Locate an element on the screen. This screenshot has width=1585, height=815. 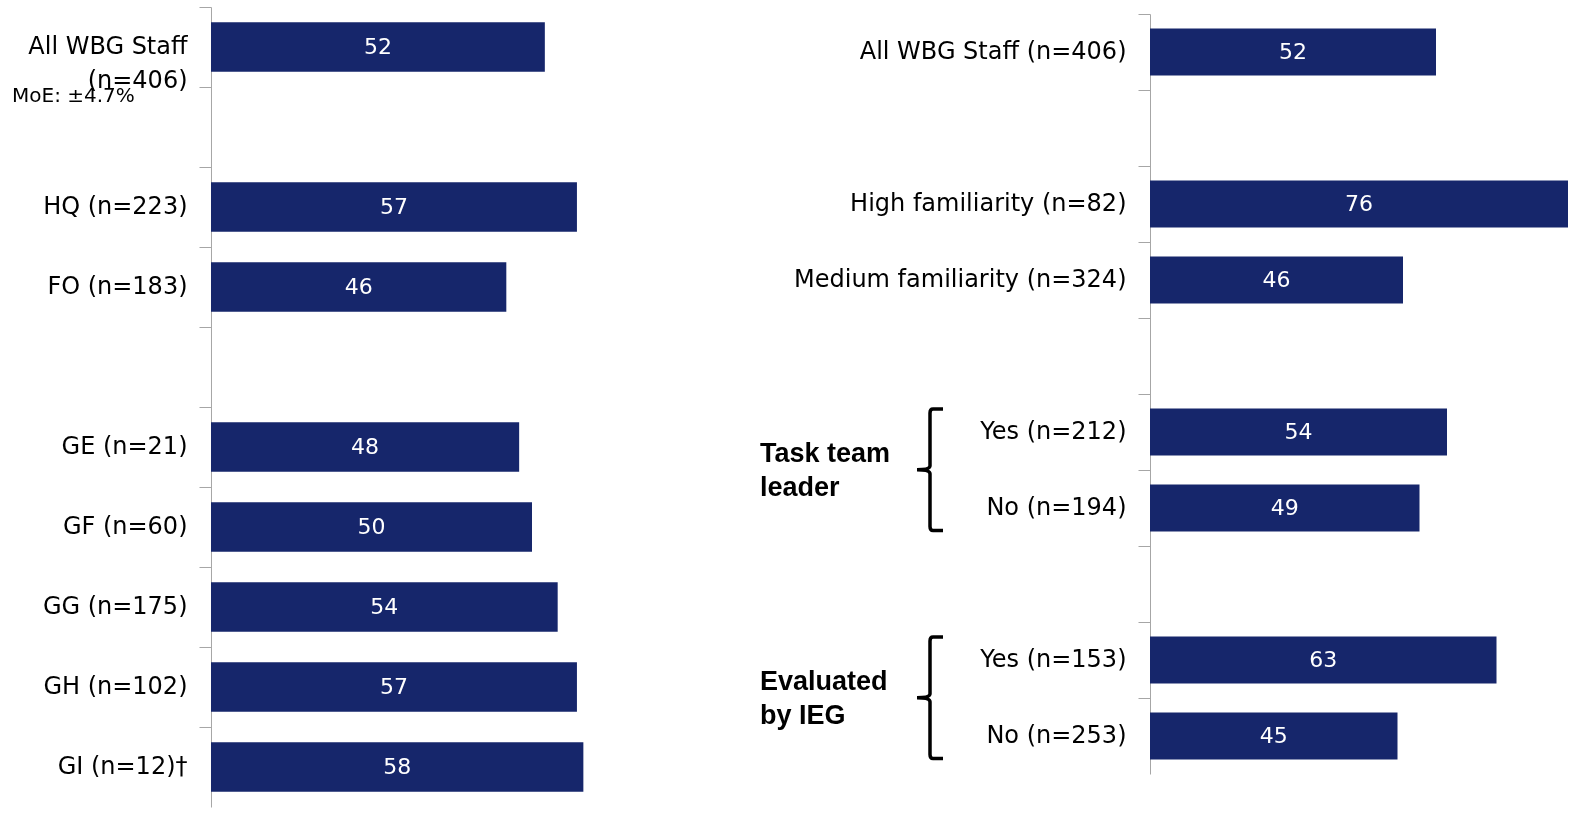
y-tick-label: Yes (n=212) is located at coordinates (1053, 431).